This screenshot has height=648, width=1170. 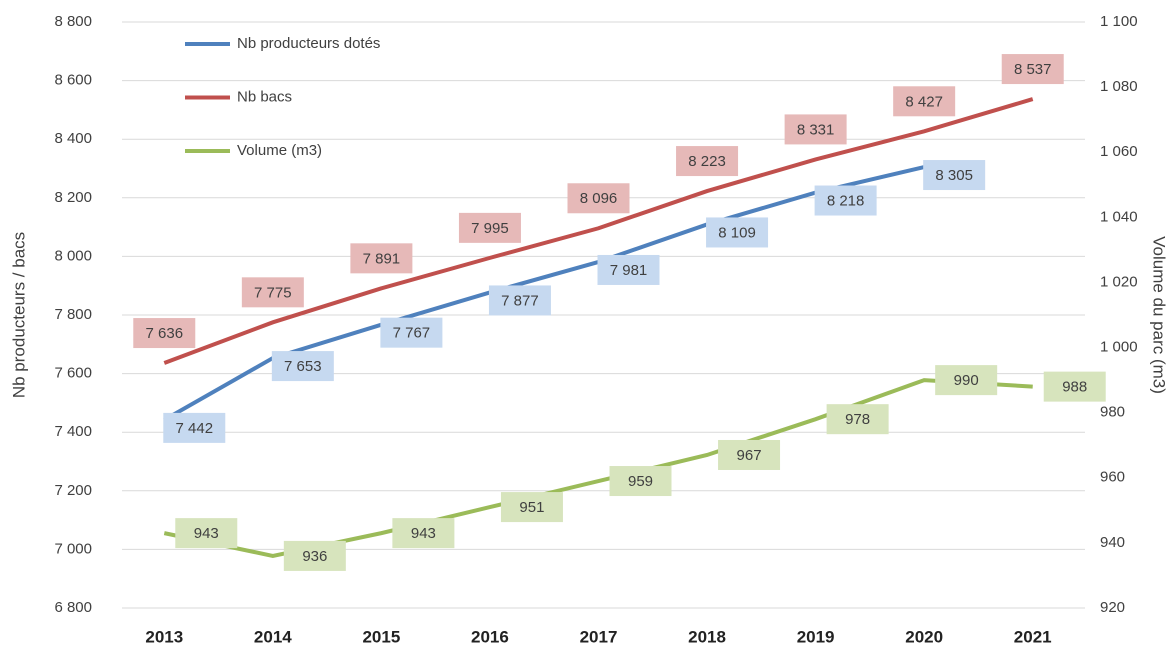 I want to click on data-label: 8 331, so click(x=816, y=129).